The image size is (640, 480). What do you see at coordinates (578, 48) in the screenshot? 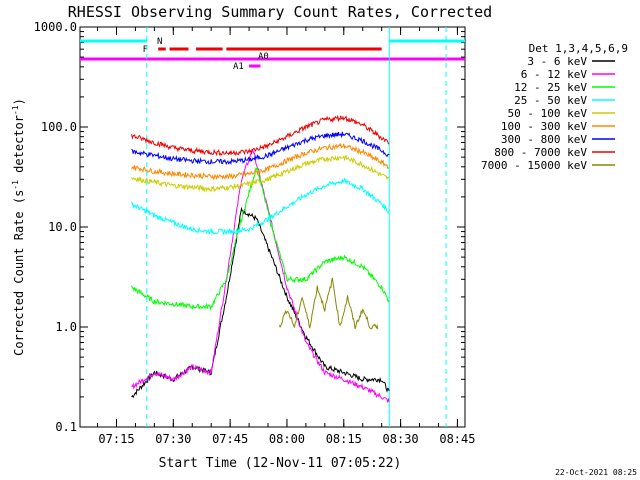
I see `legend-title: Det 1,3,4,5,6,9` at bounding box center [578, 48].